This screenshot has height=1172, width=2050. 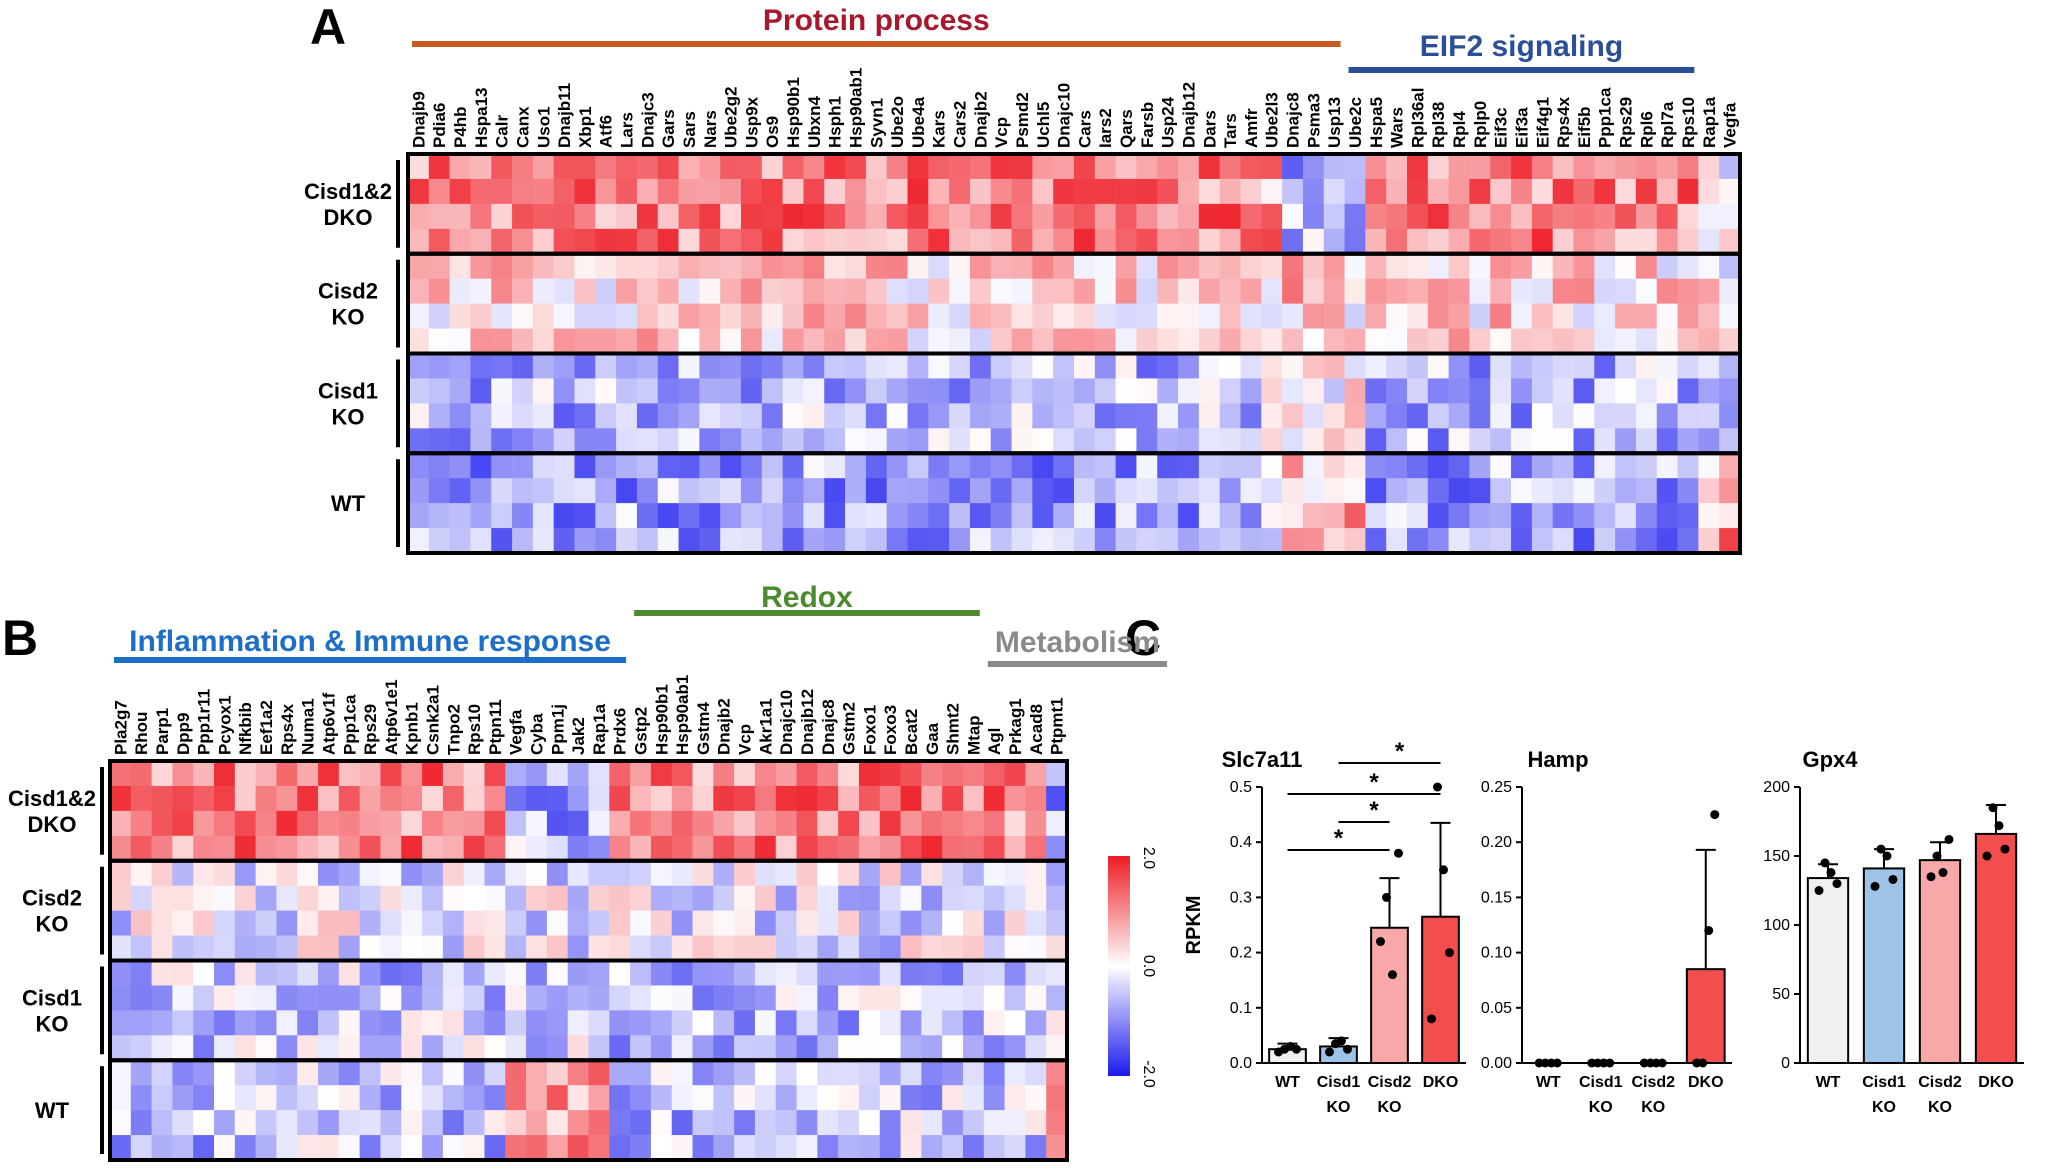 I want to click on gene-label: Acad8, so click(x=1036, y=729).